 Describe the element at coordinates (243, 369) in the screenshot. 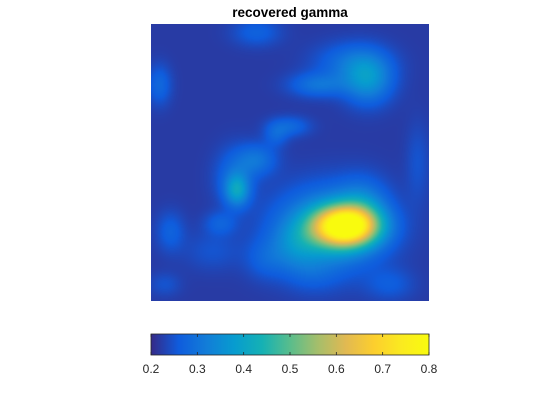

I see `colorbar-tick-label: 0.4` at that location.